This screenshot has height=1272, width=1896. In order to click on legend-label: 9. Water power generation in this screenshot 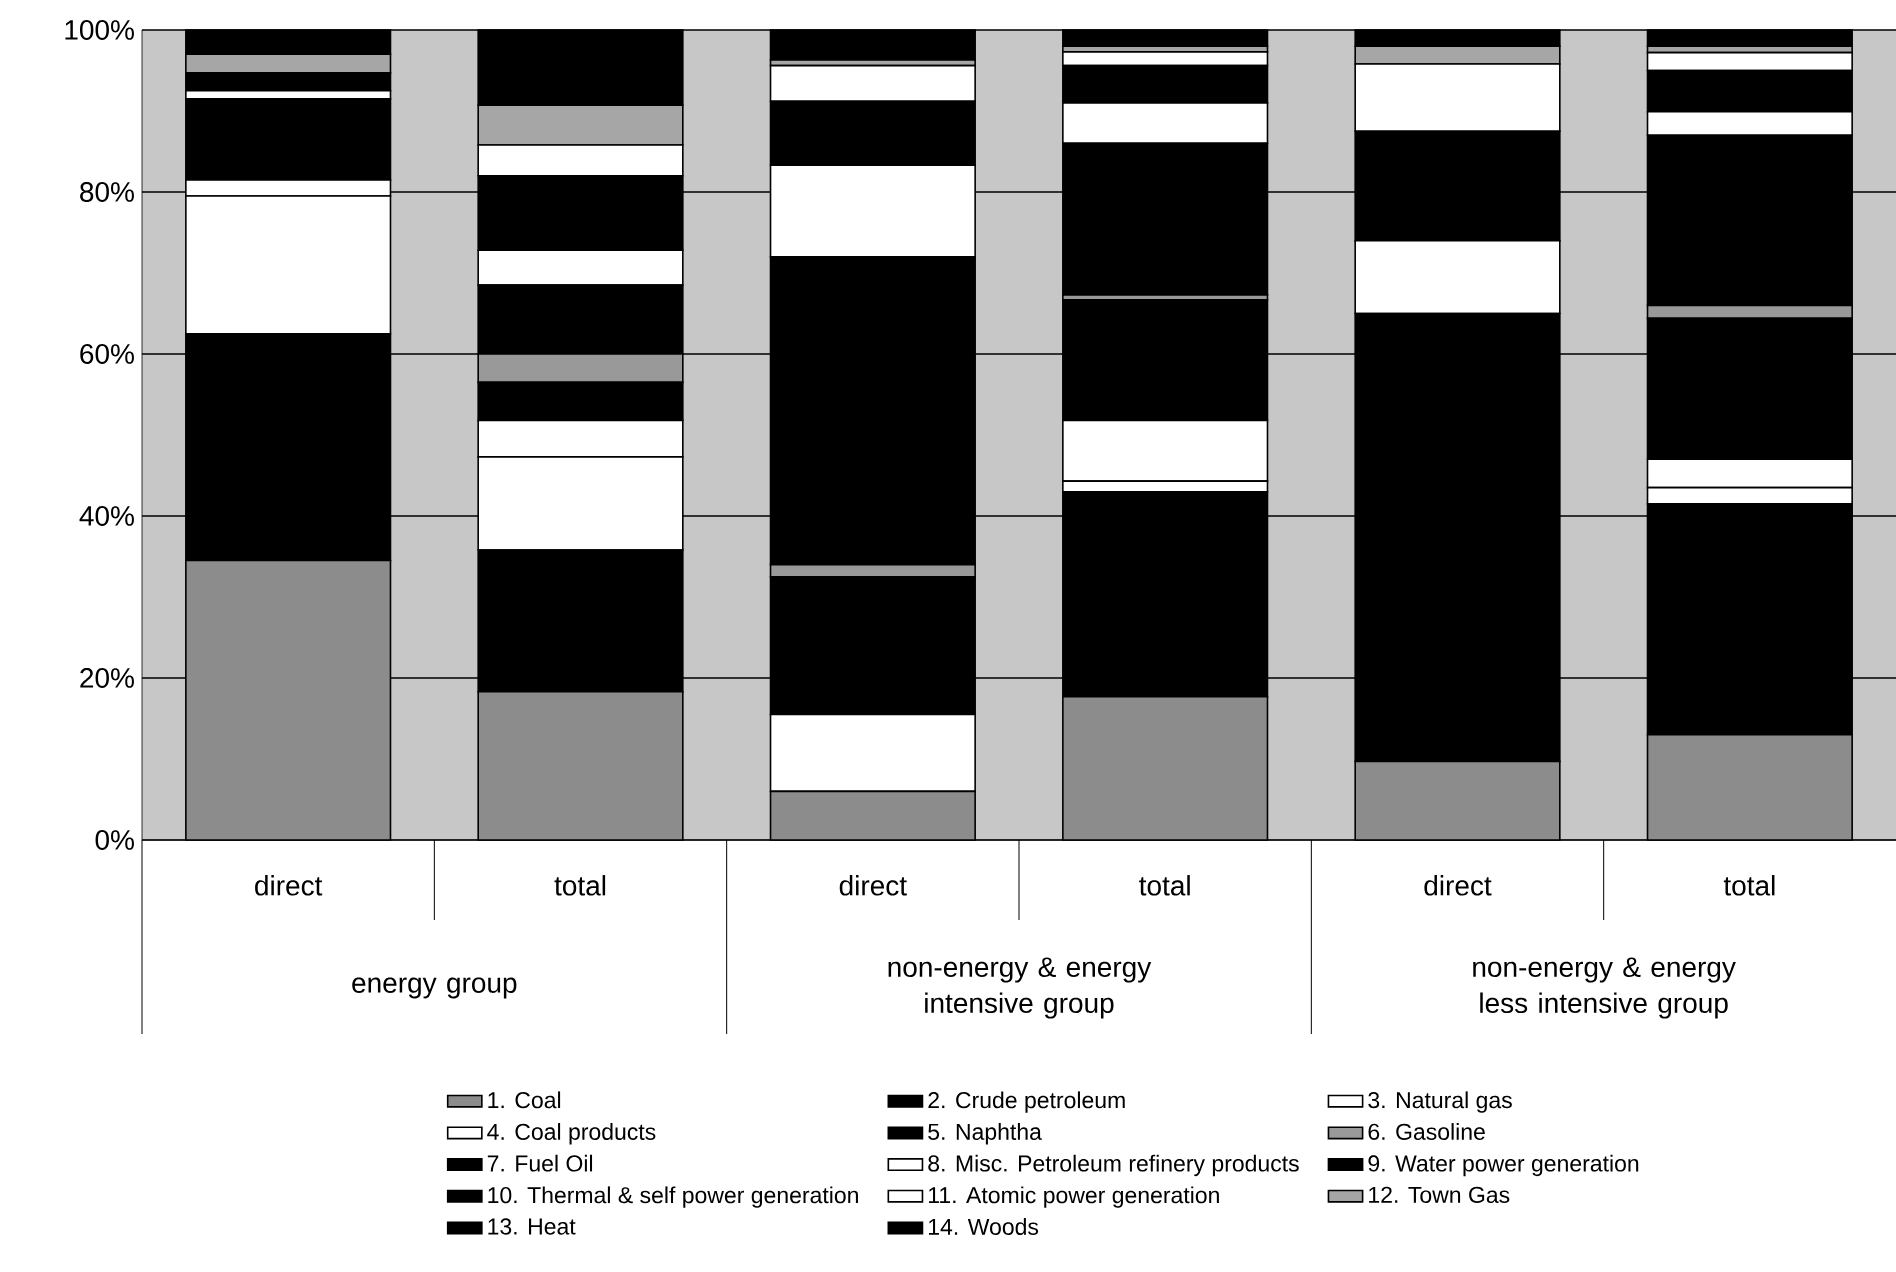, I will do `click(1503, 1165)`.